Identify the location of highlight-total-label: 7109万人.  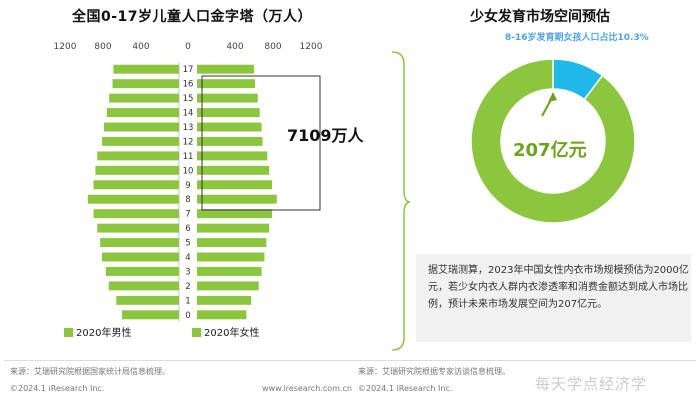
(325, 135).